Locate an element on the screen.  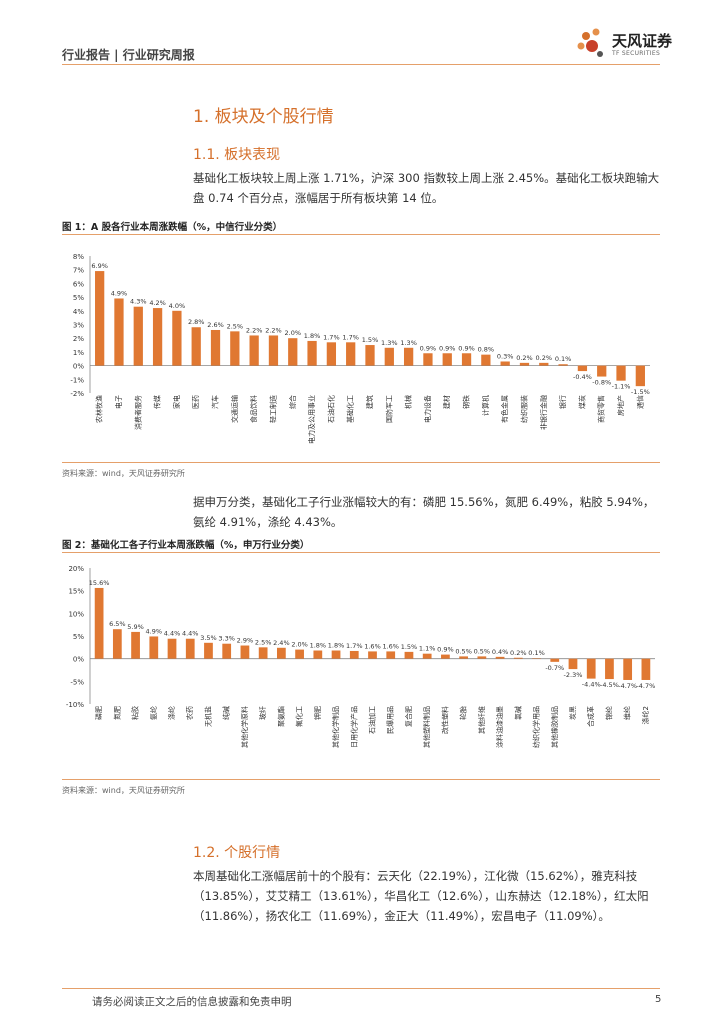
category-label: 电力设备 is located at coordinates (427, 409).